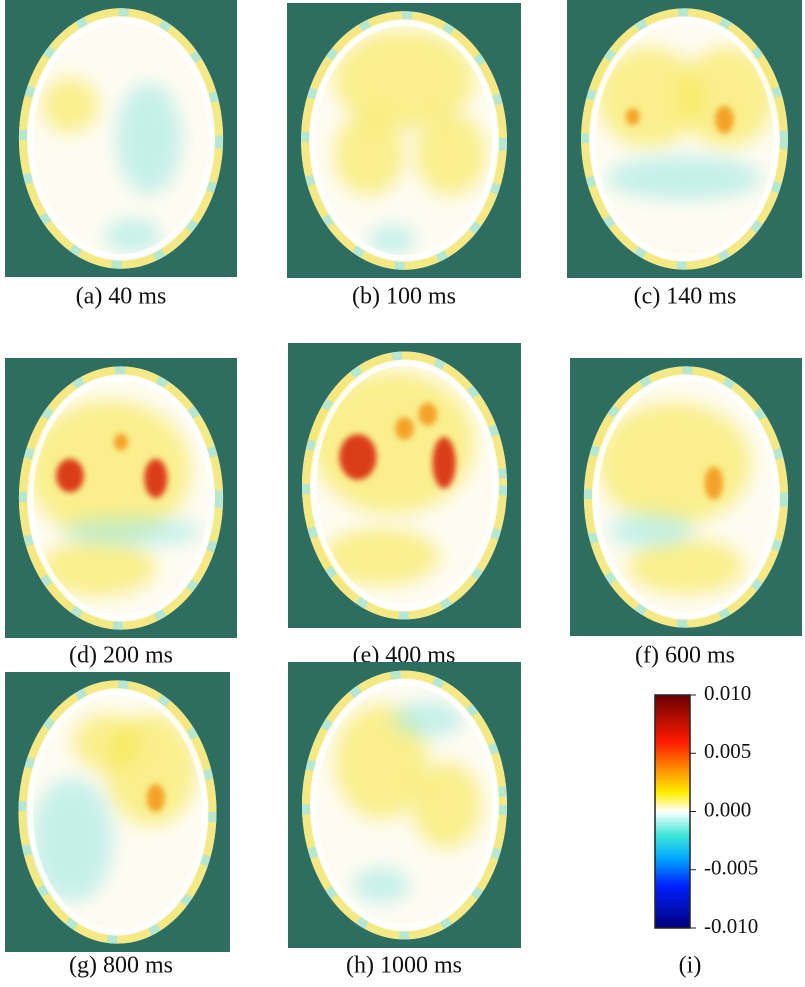 The width and height of the screenshot is (805, 987). Describe the element at coordinates (121, 656) in the screenshot. I see `panel-caption: (d) 200 ms` at that location.